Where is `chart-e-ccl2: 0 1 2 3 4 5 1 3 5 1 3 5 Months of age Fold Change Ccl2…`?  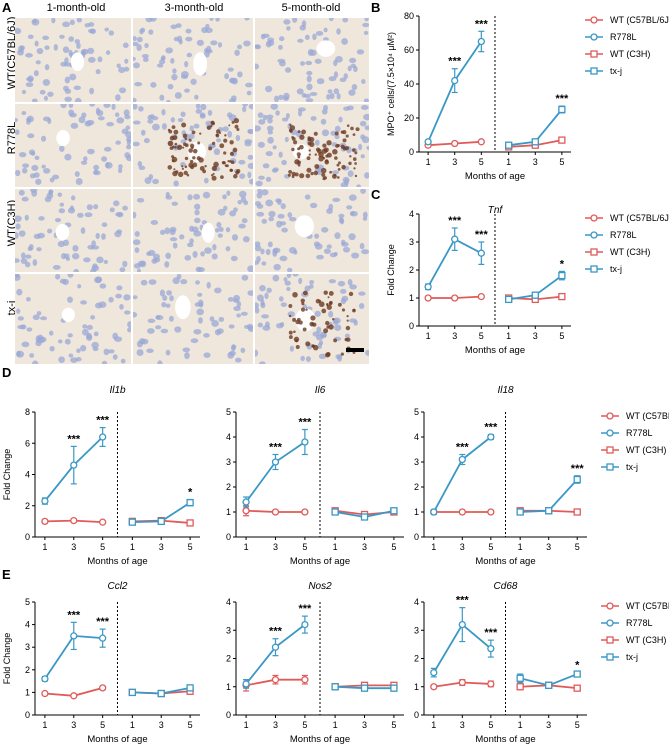
chart-e-ccl2: 0 1 2 3 4 5 1 3 5 1 3 5 Months of age Fold Change Ccl2… is located at coordinates (101, 663).